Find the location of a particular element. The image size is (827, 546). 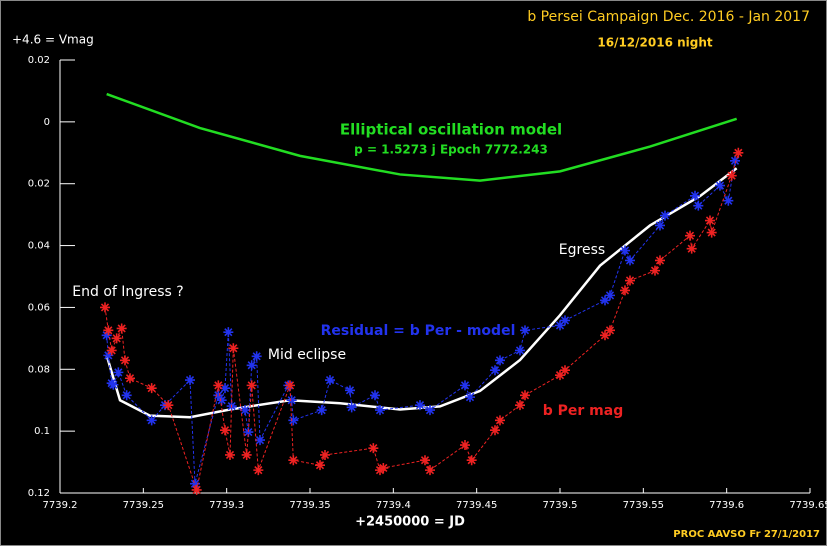

y-axis-label: +4.6 = Vmag is located at coordinates (53, 40).